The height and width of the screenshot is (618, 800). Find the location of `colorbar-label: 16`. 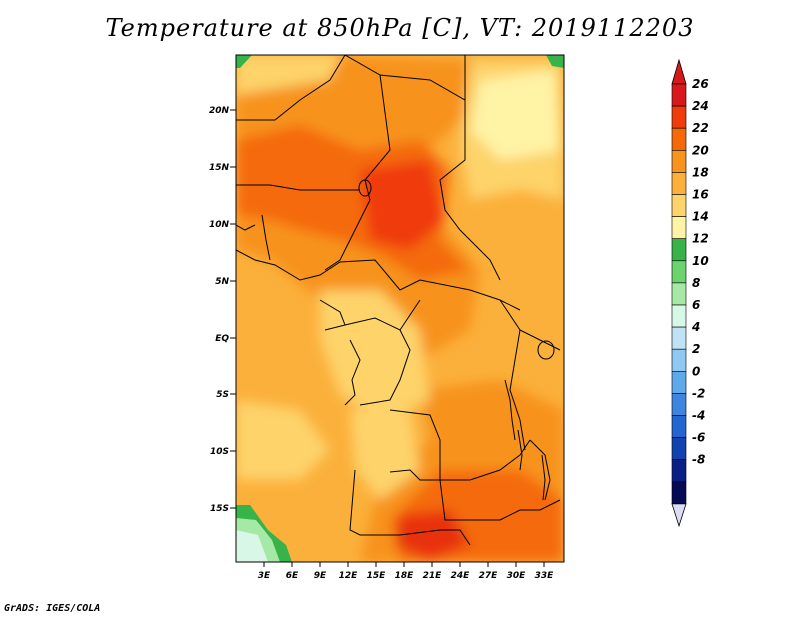

colorbar-label: 16 is located at coordinates (700, 195).